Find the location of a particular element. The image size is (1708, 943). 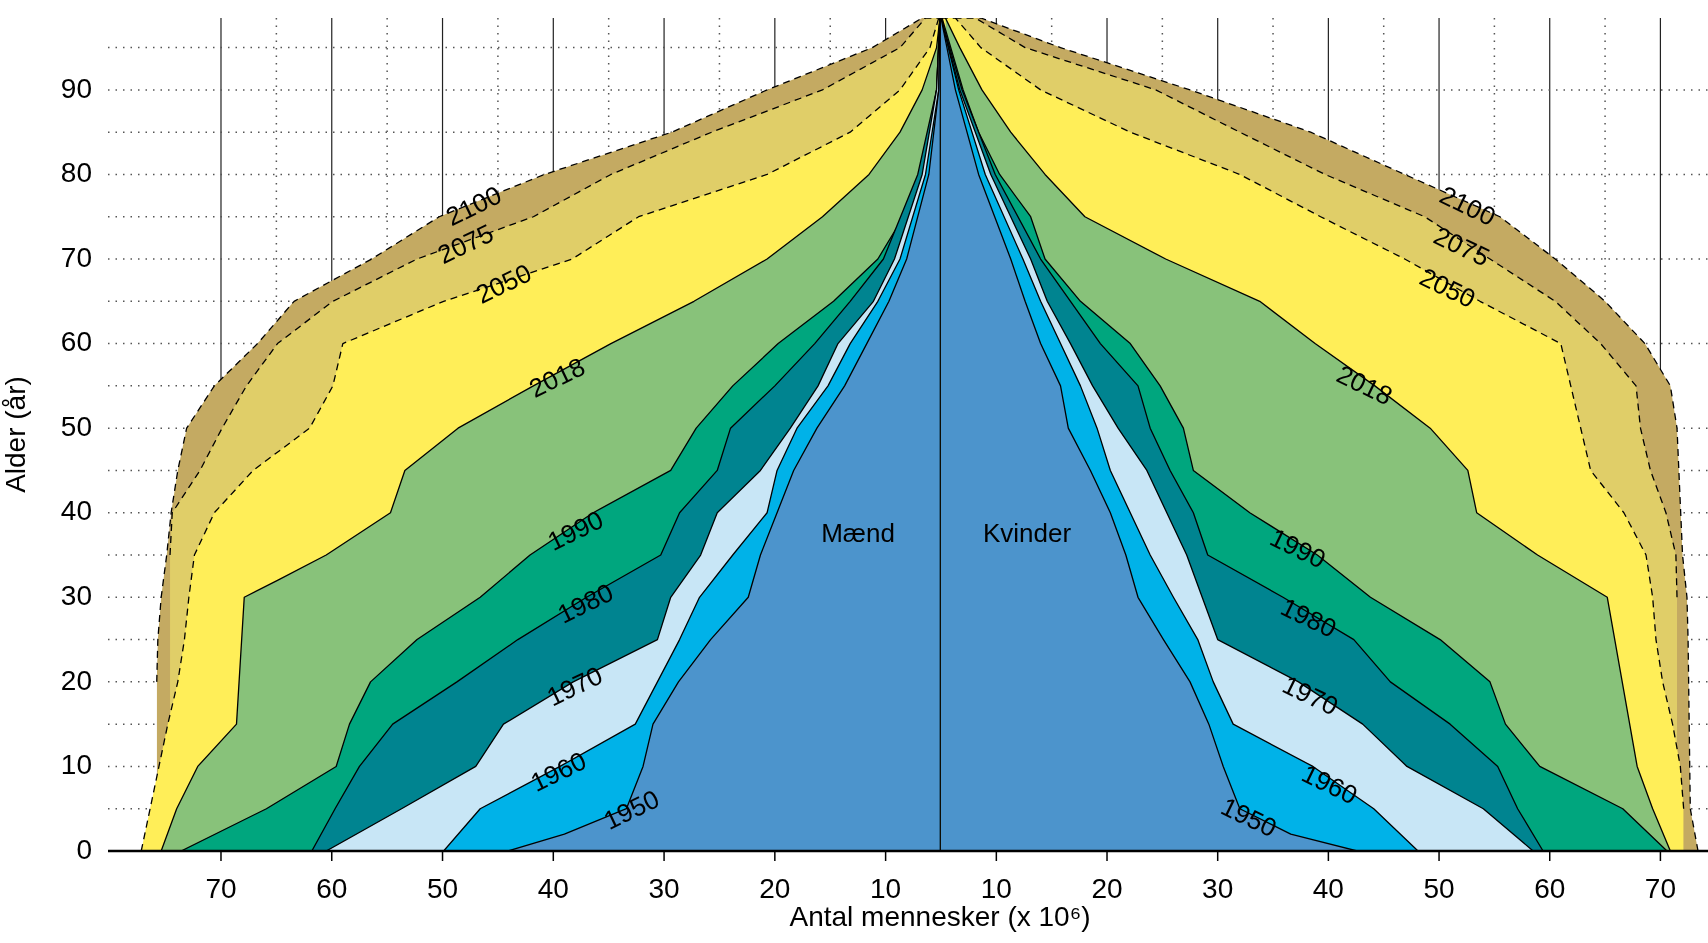

y-tick-label: 20 is located at coordinates (76, 680).